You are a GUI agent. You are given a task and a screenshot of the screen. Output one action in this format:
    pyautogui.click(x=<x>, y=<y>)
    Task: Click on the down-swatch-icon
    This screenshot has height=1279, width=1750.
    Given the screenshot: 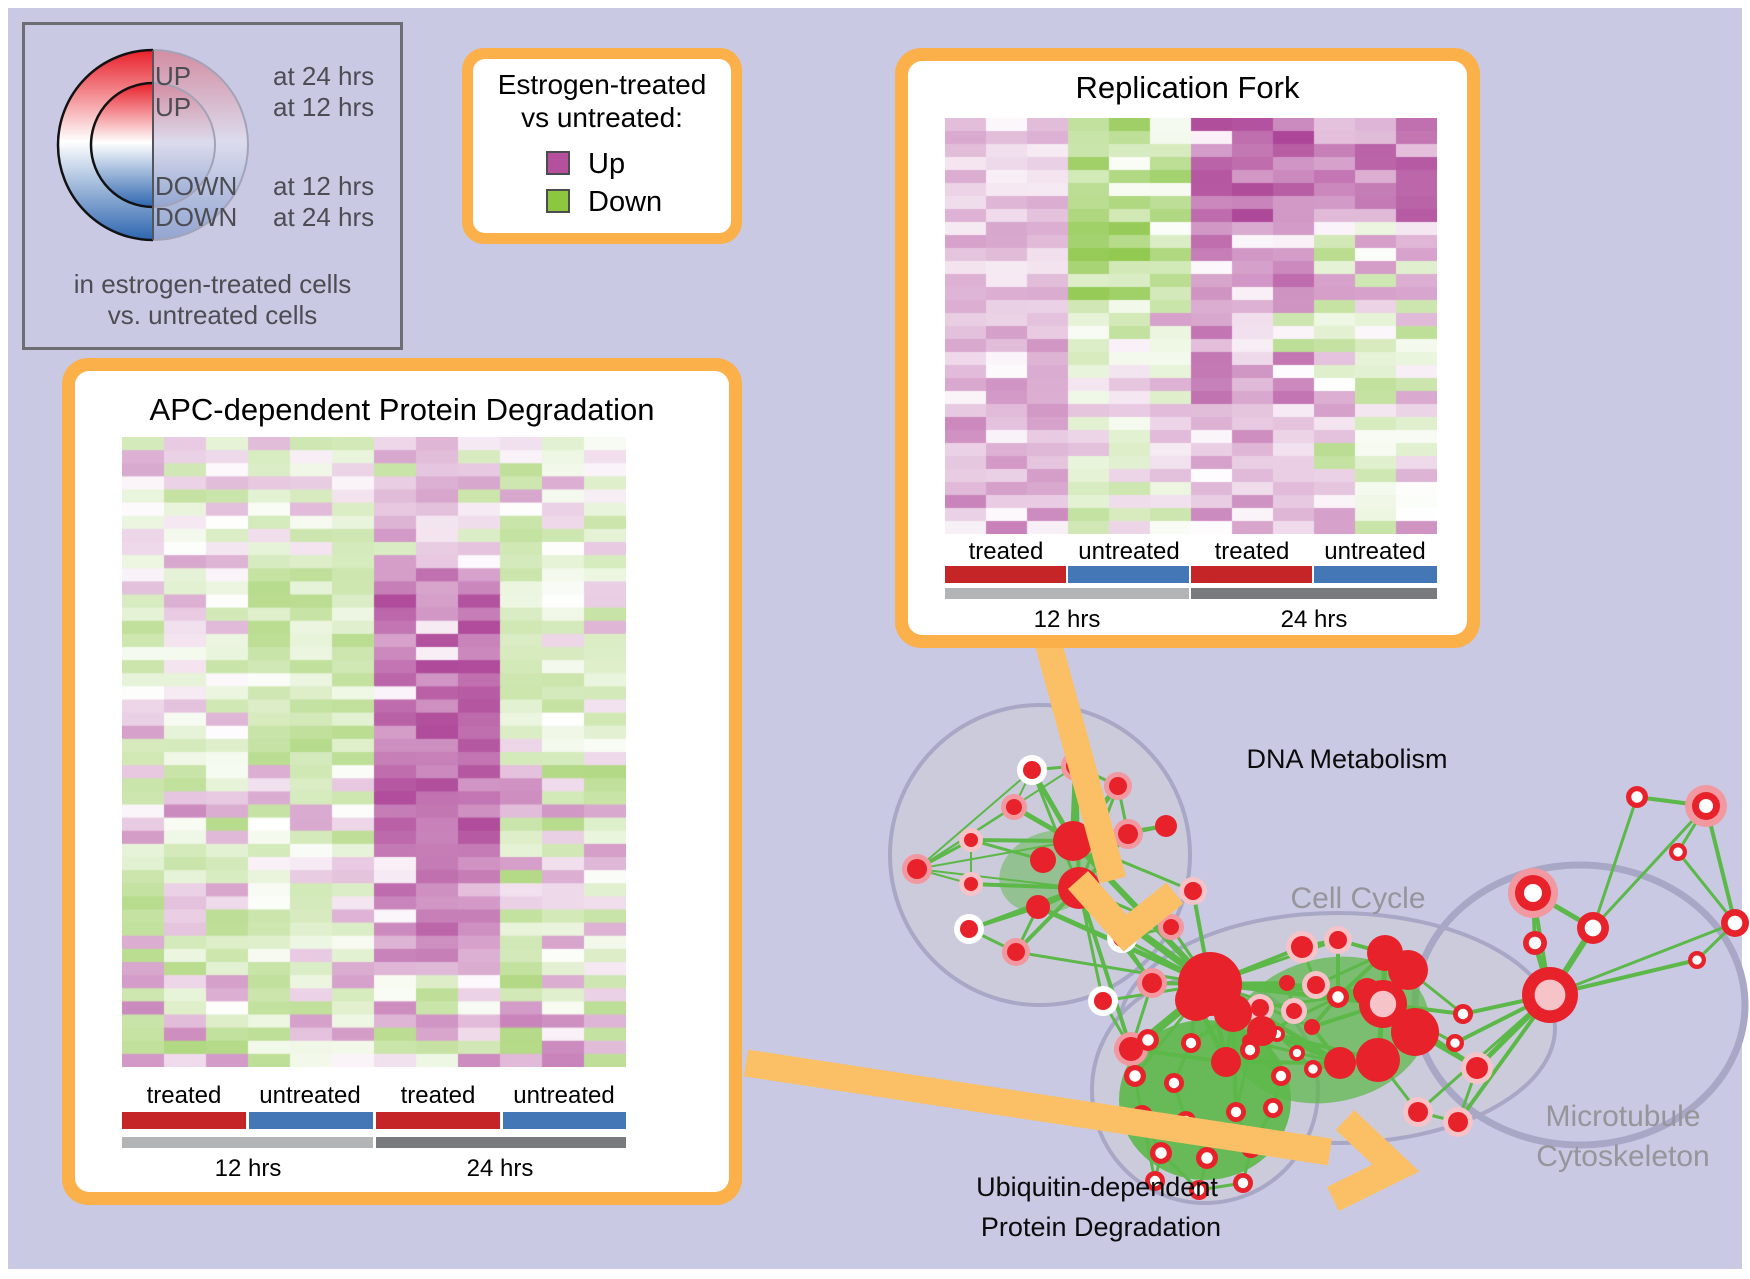 What is the action you would take?
    pyautogui.click(x=558, y=201)
    